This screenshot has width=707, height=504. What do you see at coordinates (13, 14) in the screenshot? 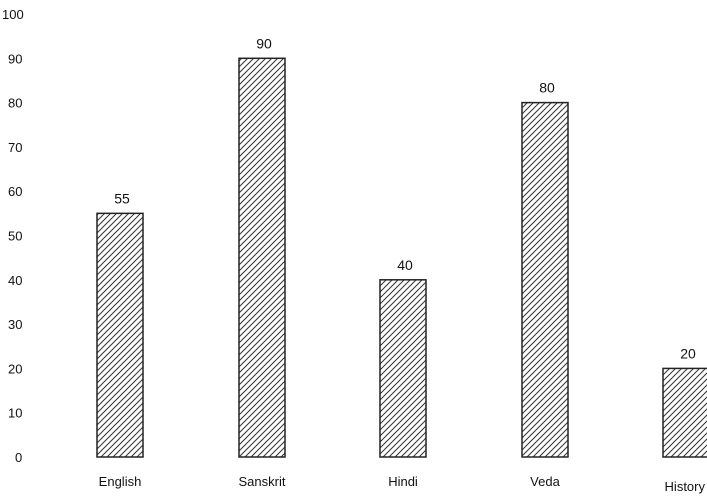
I see `y-tick-label-10: 100` at bounding box center [13, 14].